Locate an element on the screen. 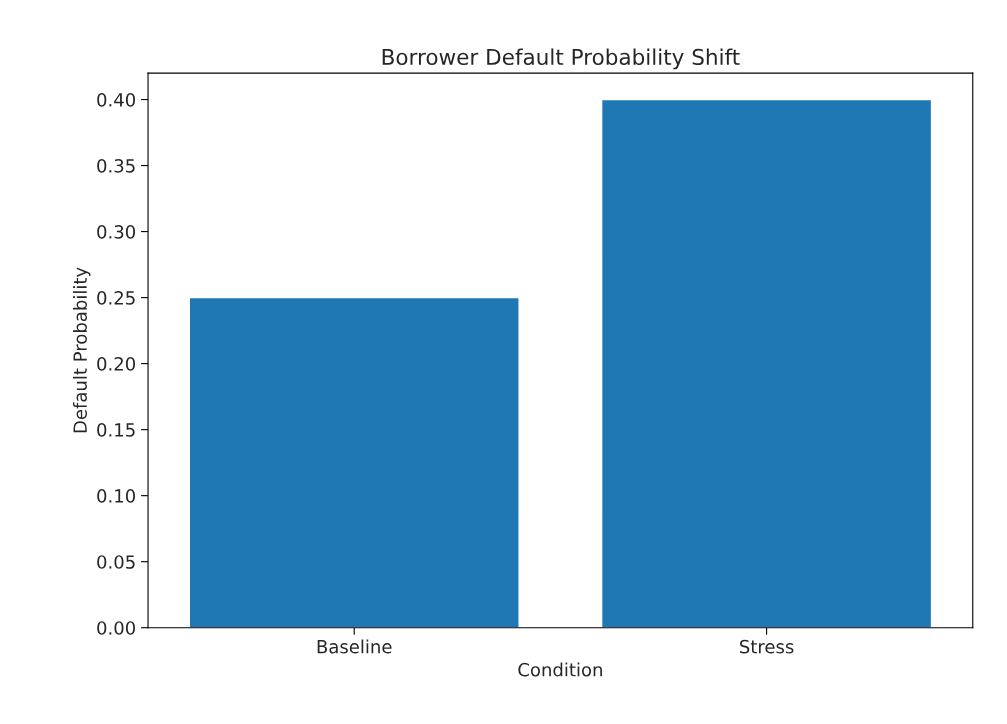 The image size is (1007, 724). x-tick-label: Baseline is located at coordinates (354, 646).